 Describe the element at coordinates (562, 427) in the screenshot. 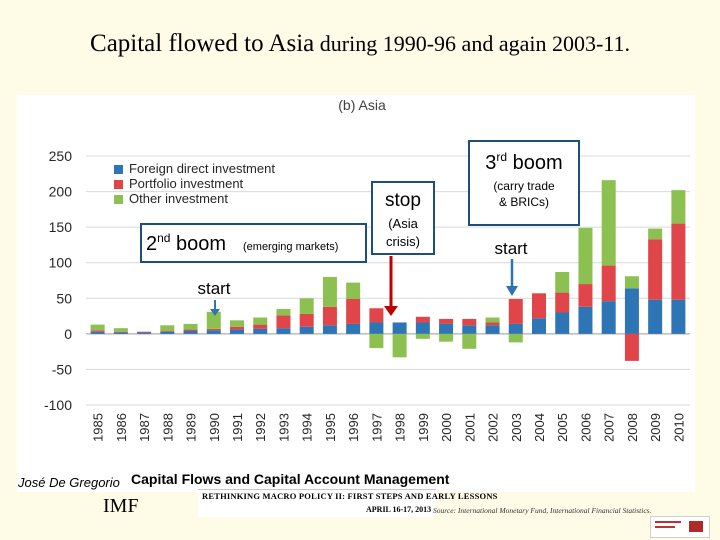

I see `x-tick-label: 2005` at that location.